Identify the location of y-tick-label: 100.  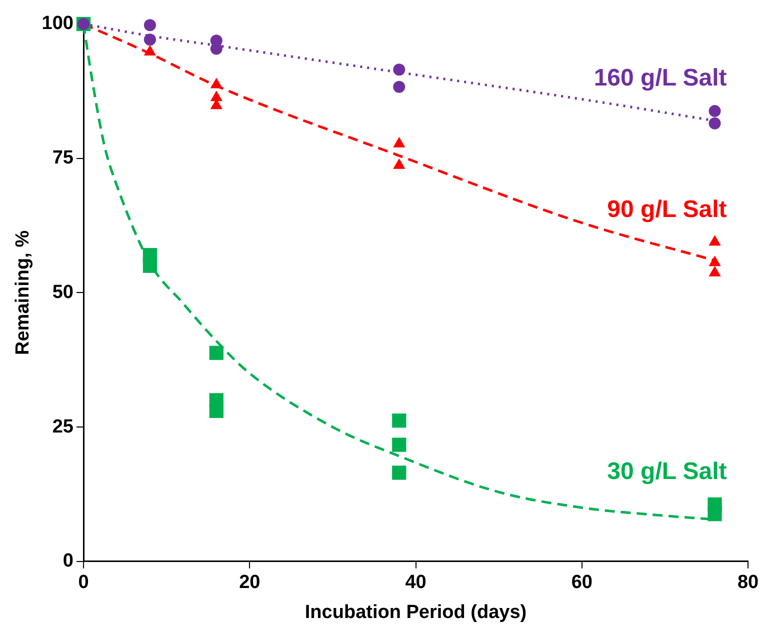
(58, 23).